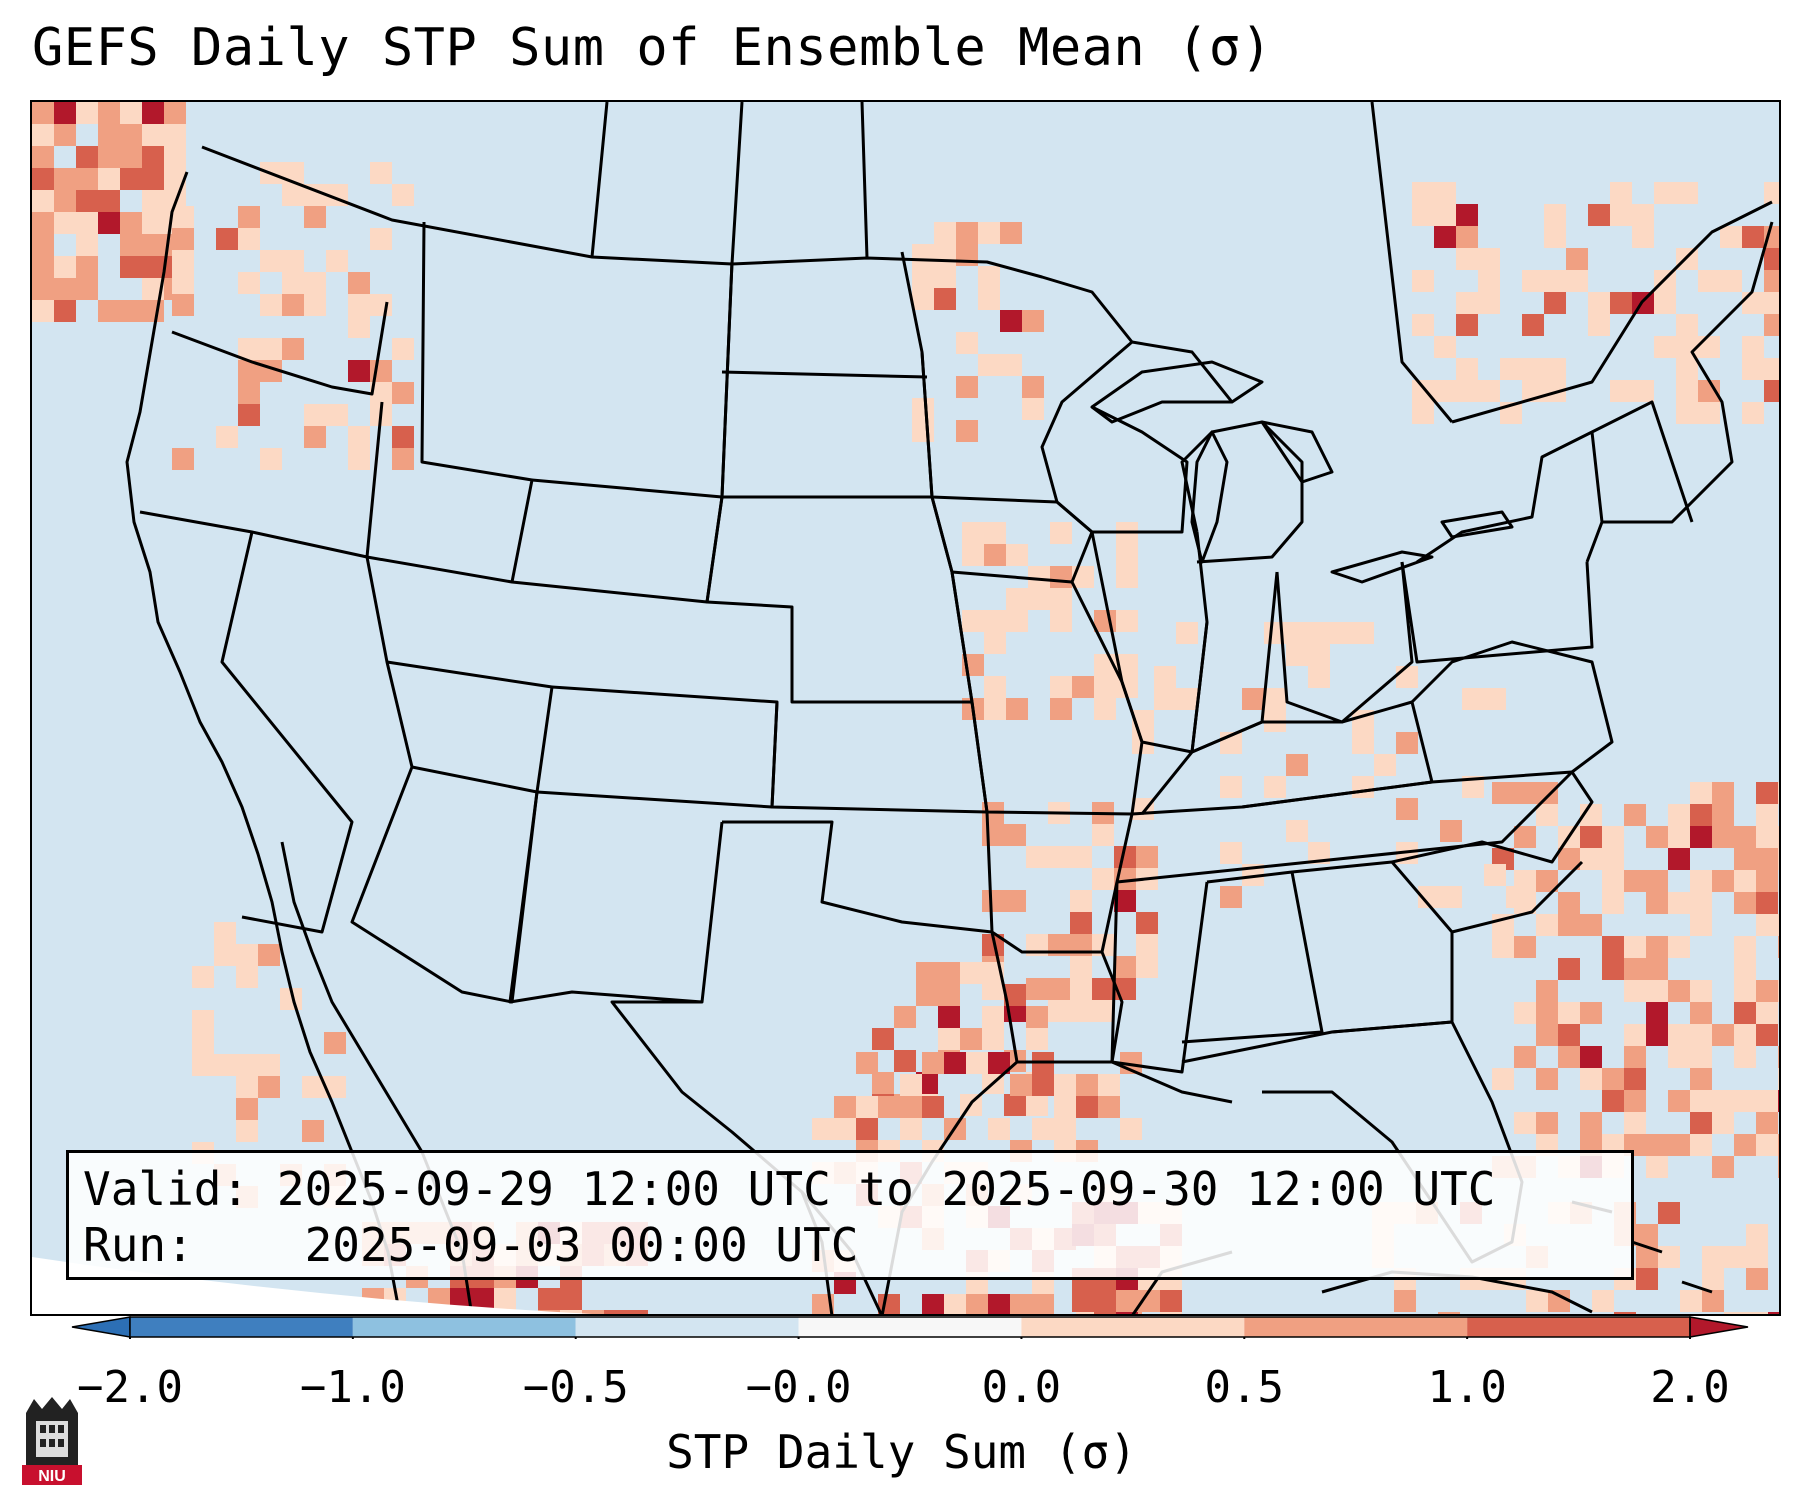 The height and width of the screenshot is (1506, 1803). What do you see at coordinates (1345, 827) in the screenshot?
I see `tennessee-border` at bounding box center [1345, 827].